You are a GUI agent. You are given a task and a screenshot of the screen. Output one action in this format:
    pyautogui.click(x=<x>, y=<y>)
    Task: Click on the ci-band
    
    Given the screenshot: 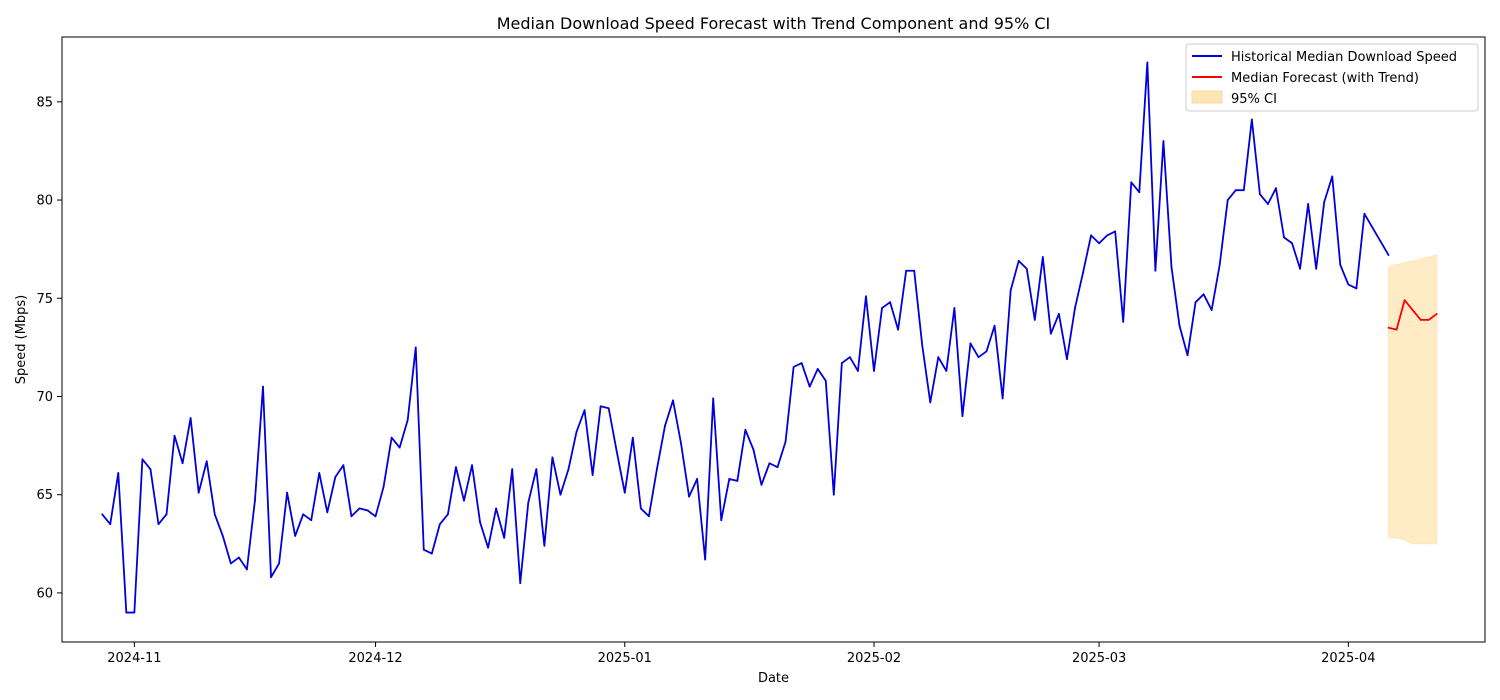 What is the action you would take?
    pyautogui.click(x=1413, y=399)
    